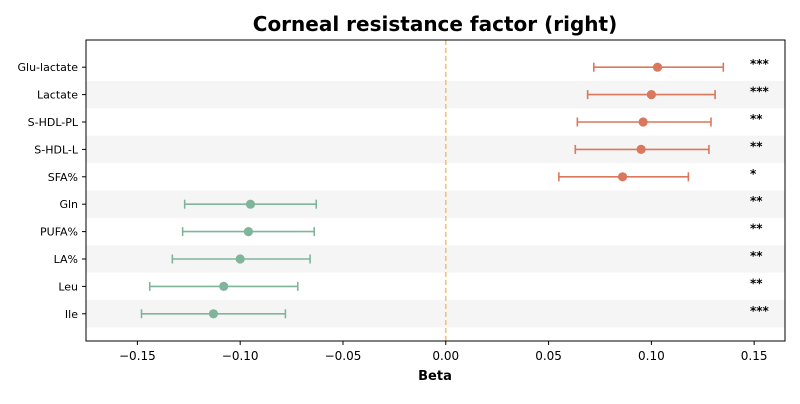 Image resolution: width=800 pixels, height=404 pixels. Describe the element at coordinates (240, 356) in the screenshot. I see `x-tick-label: −0.10` at that location.